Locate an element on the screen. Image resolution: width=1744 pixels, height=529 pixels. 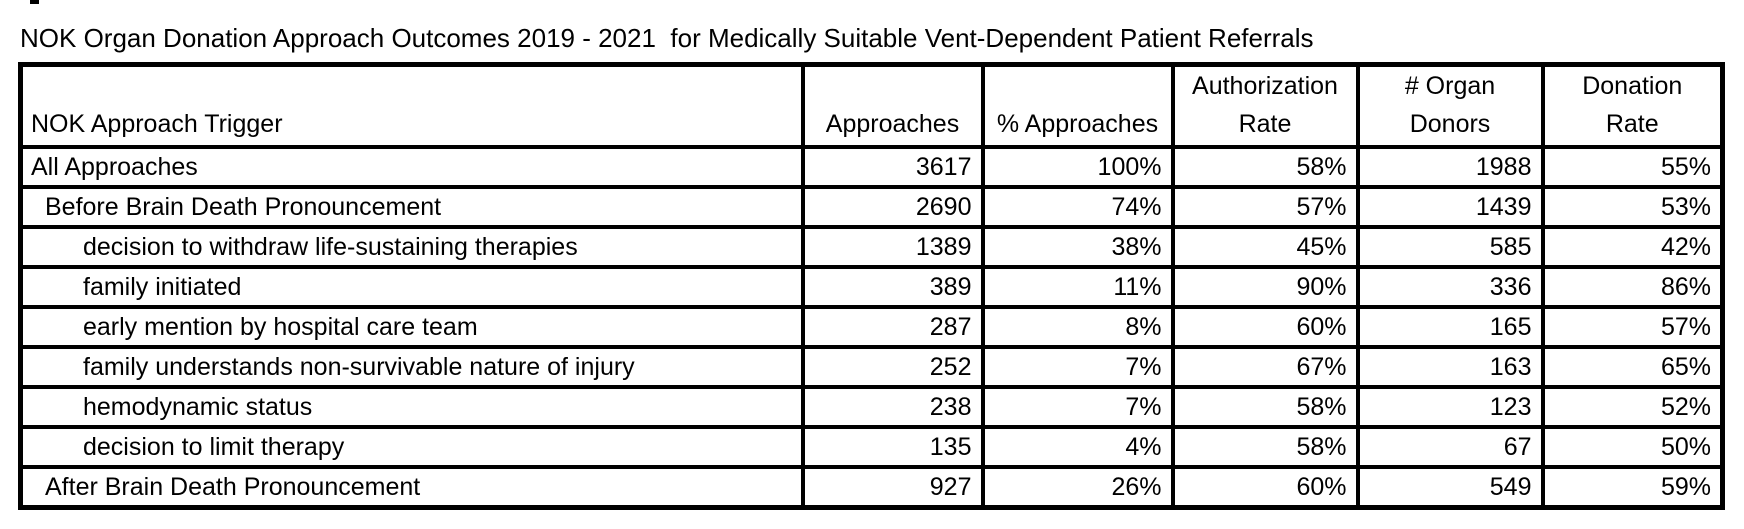
cell-pct-approaches: 11% is located at coordinates (1077, 287).